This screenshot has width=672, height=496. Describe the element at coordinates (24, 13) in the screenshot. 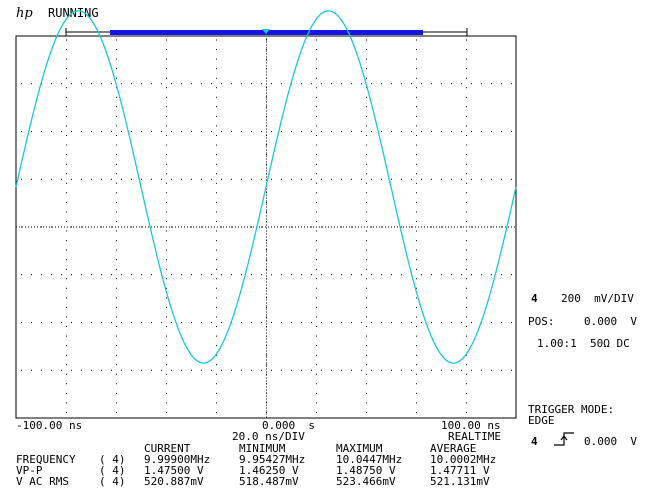

I see `hp-logo: hp` at that location.